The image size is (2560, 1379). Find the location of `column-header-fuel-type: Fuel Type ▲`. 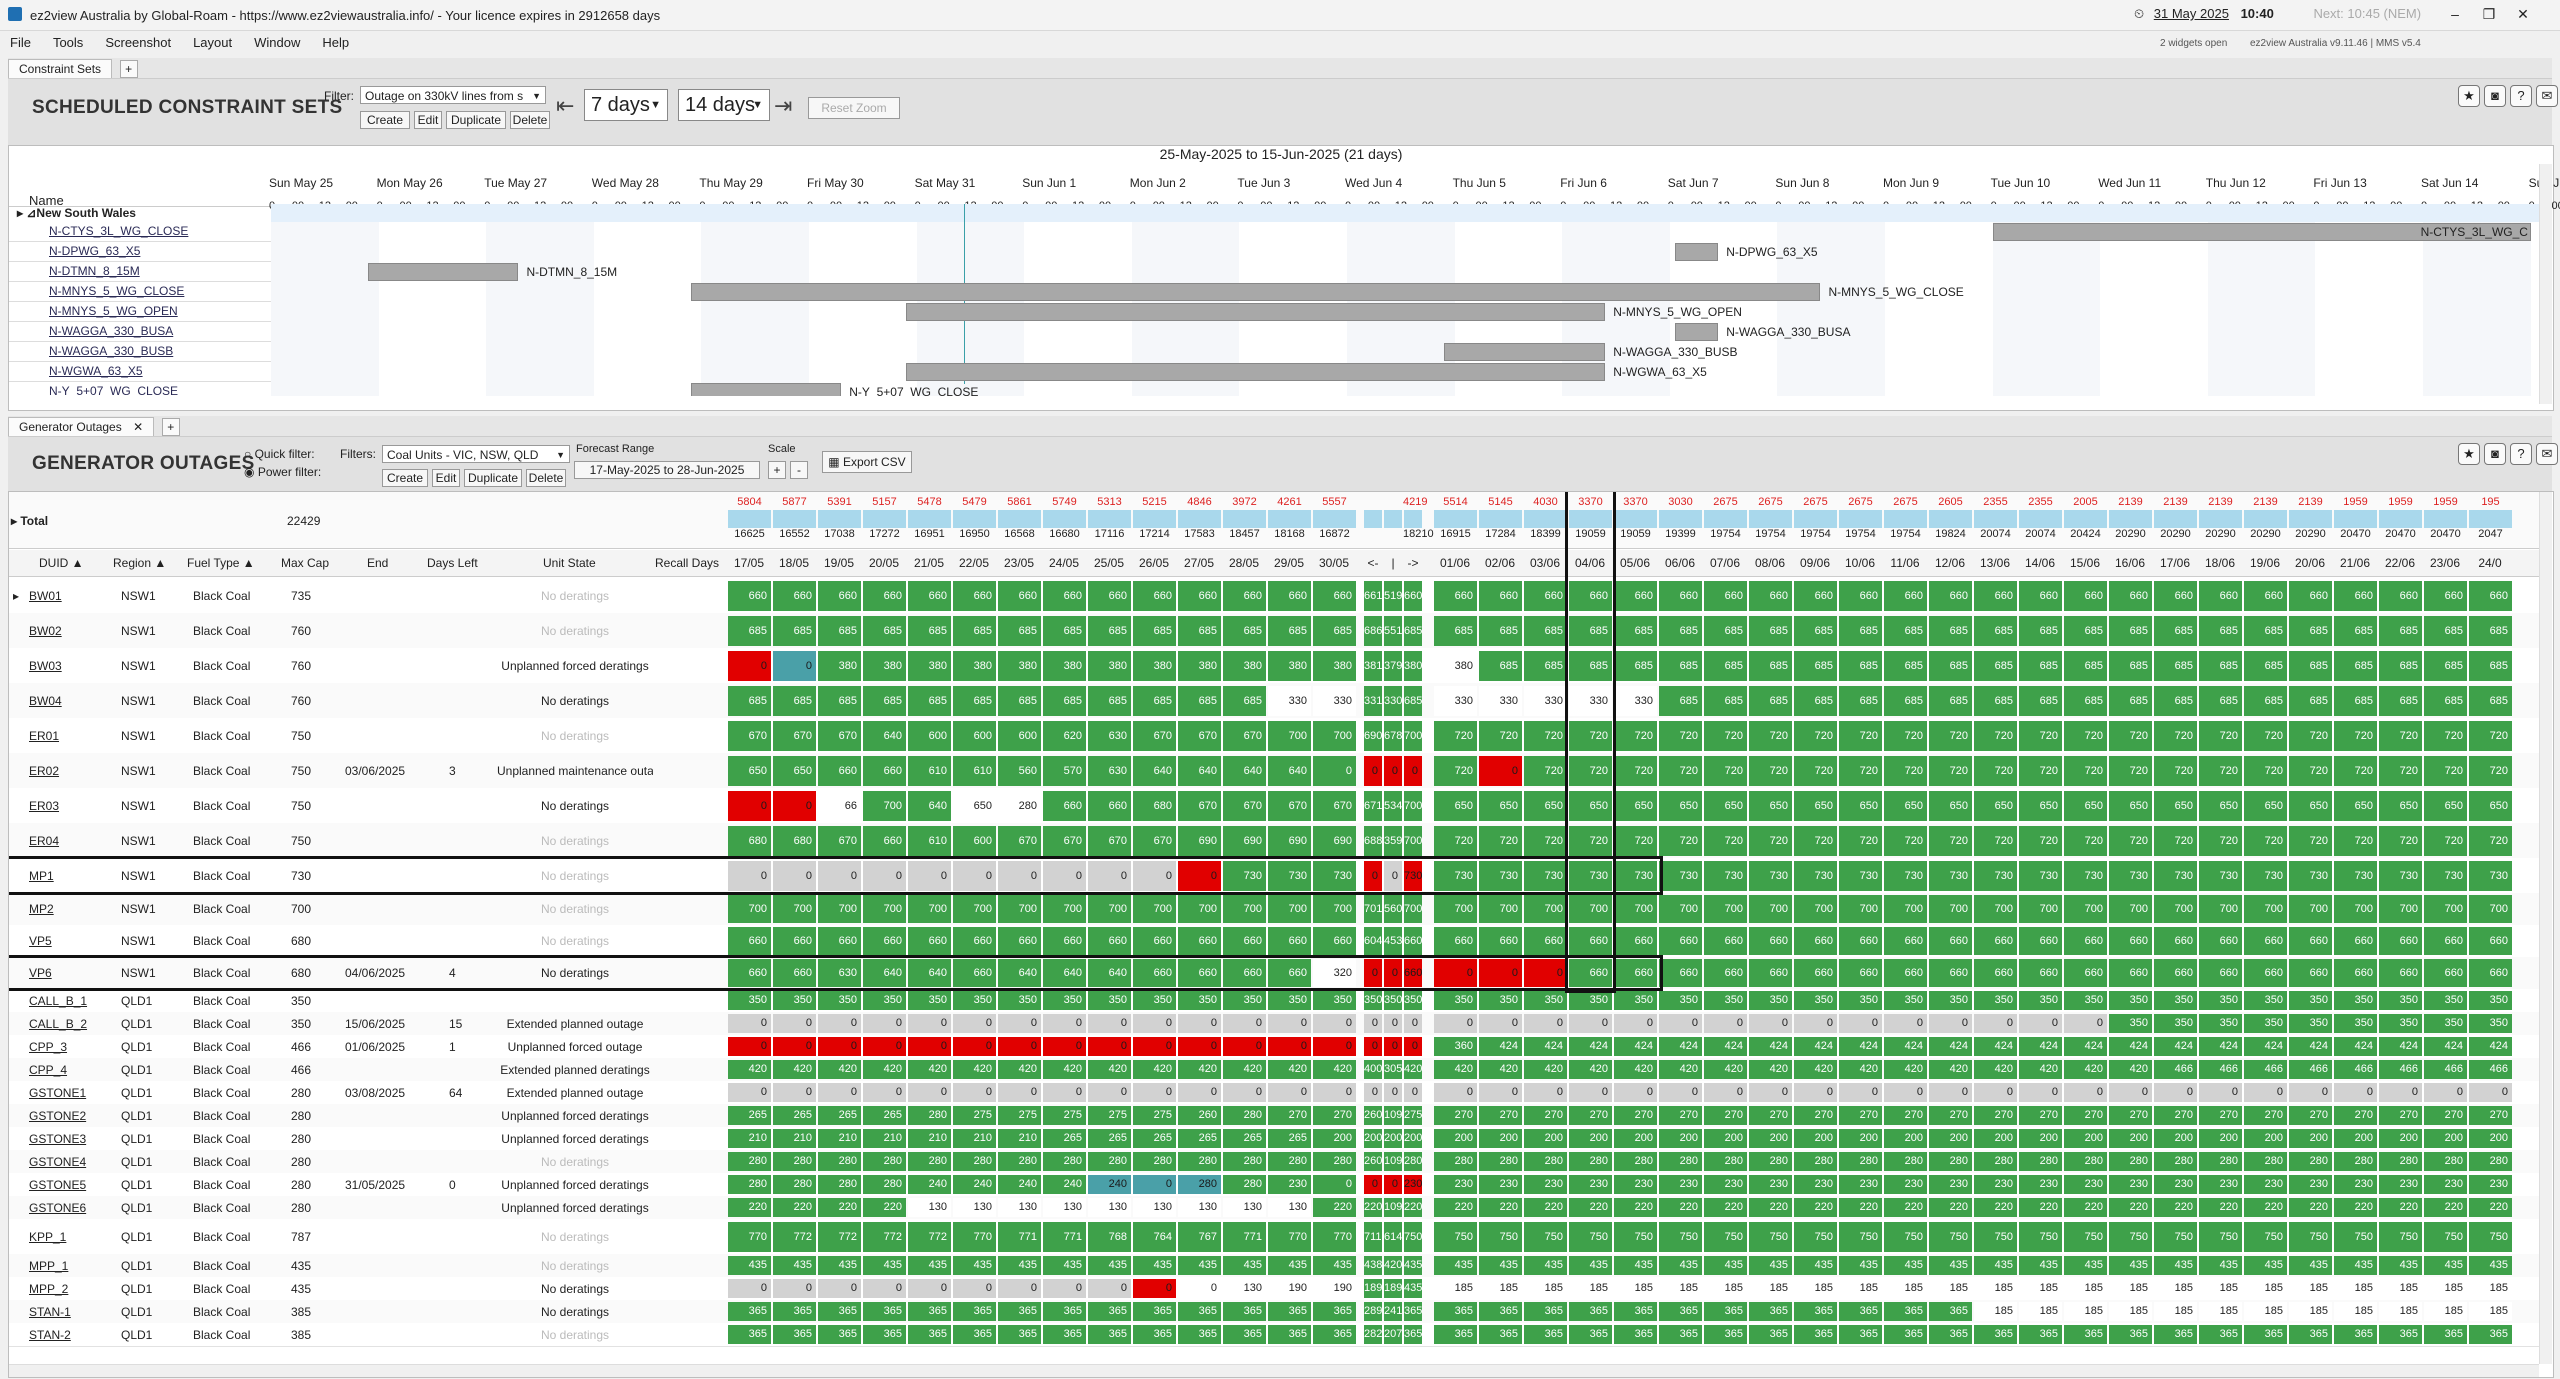

column-header-fuel-type: Fuel Type ▲ is located at coordinates (221, 563).